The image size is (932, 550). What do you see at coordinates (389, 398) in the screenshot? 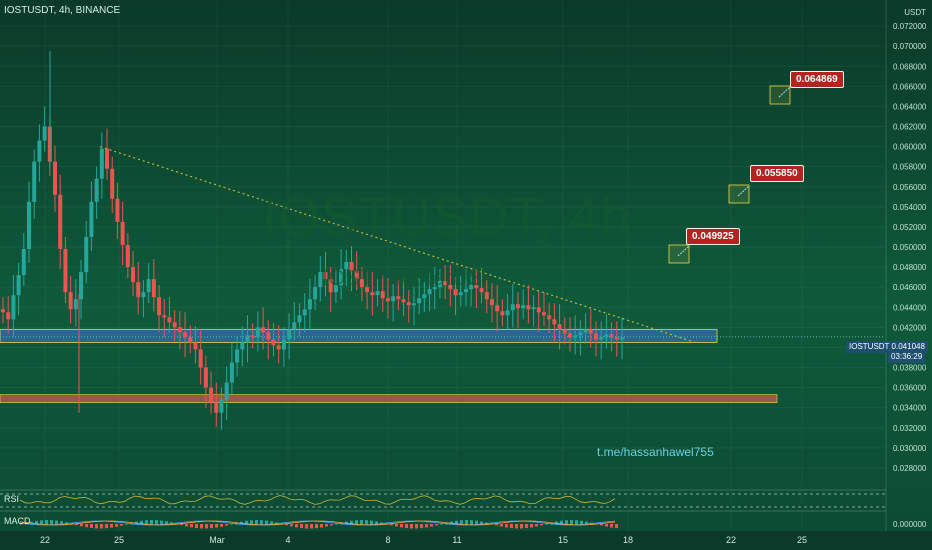
I see `lower-zone` at bounding box center [389, 398].